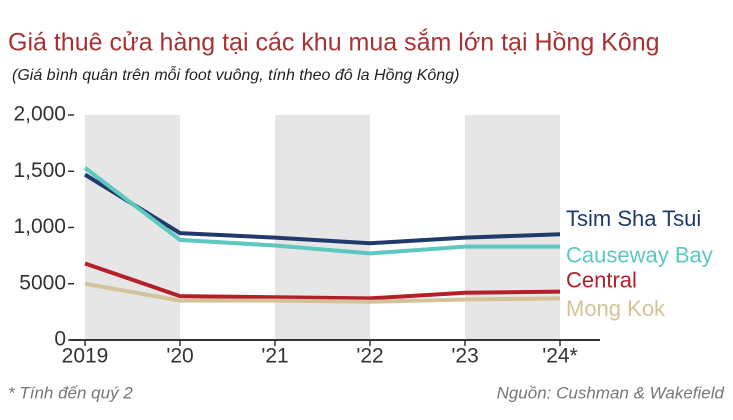  I want to click on x-tick-label: '21, so click(274, 356).